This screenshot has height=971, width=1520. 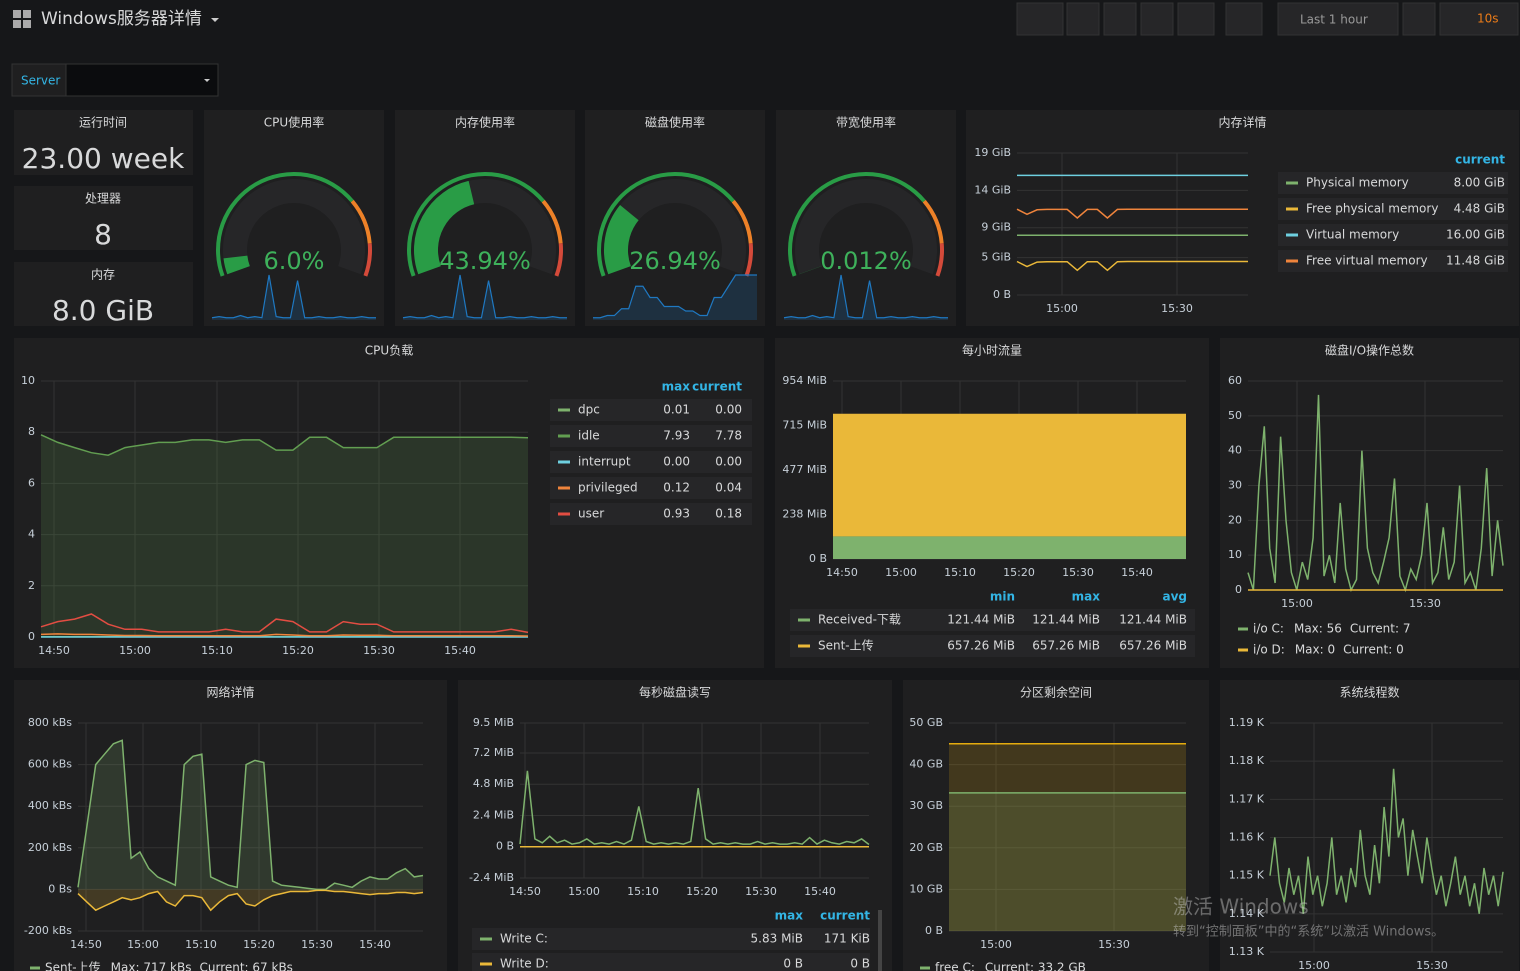 I want to click on y-tick-label: 1.16 K, so click(x=1247, y=837).